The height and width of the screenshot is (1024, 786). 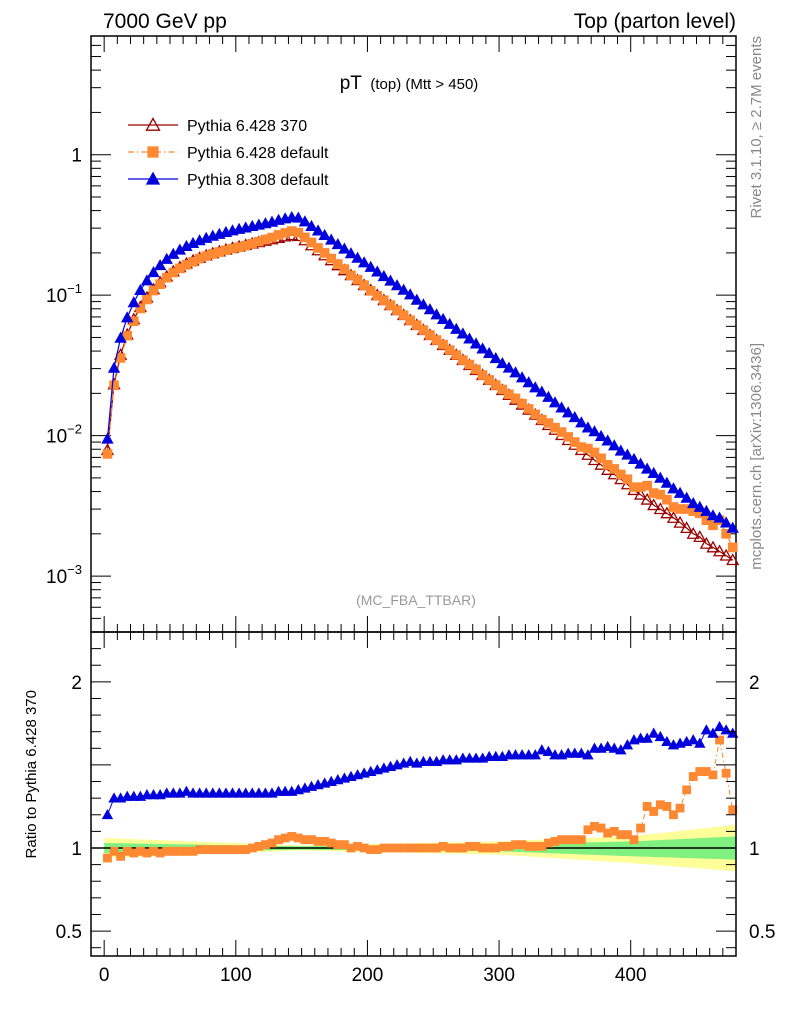 I want to click on x-tick-label: 200, so click(x=368, y=975).